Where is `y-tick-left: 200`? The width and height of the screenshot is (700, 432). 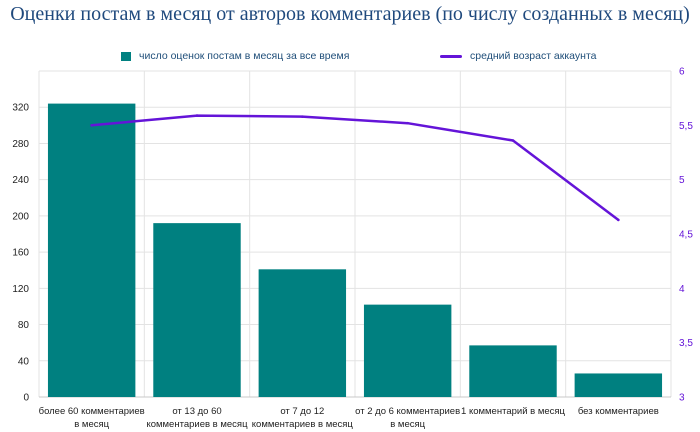 y-tick-left: 200 is located at coordinates (20, 216).